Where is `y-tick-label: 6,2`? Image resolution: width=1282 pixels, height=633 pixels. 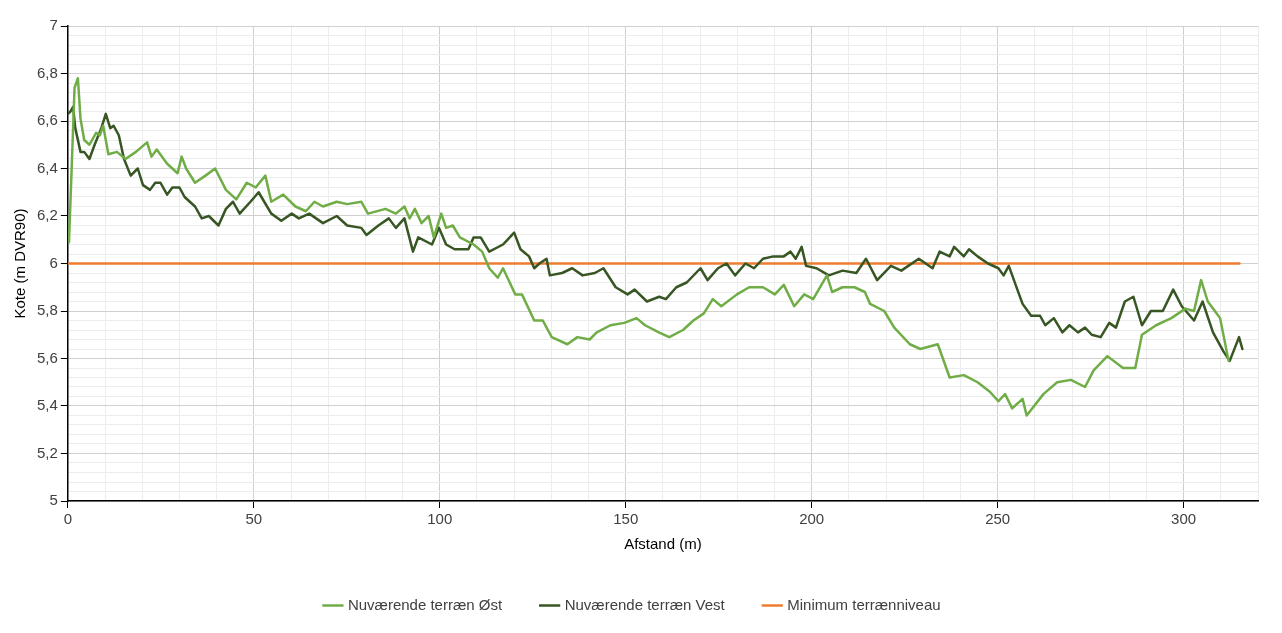
y-tick-label: 6,2 is located at coordinates (47, 215).